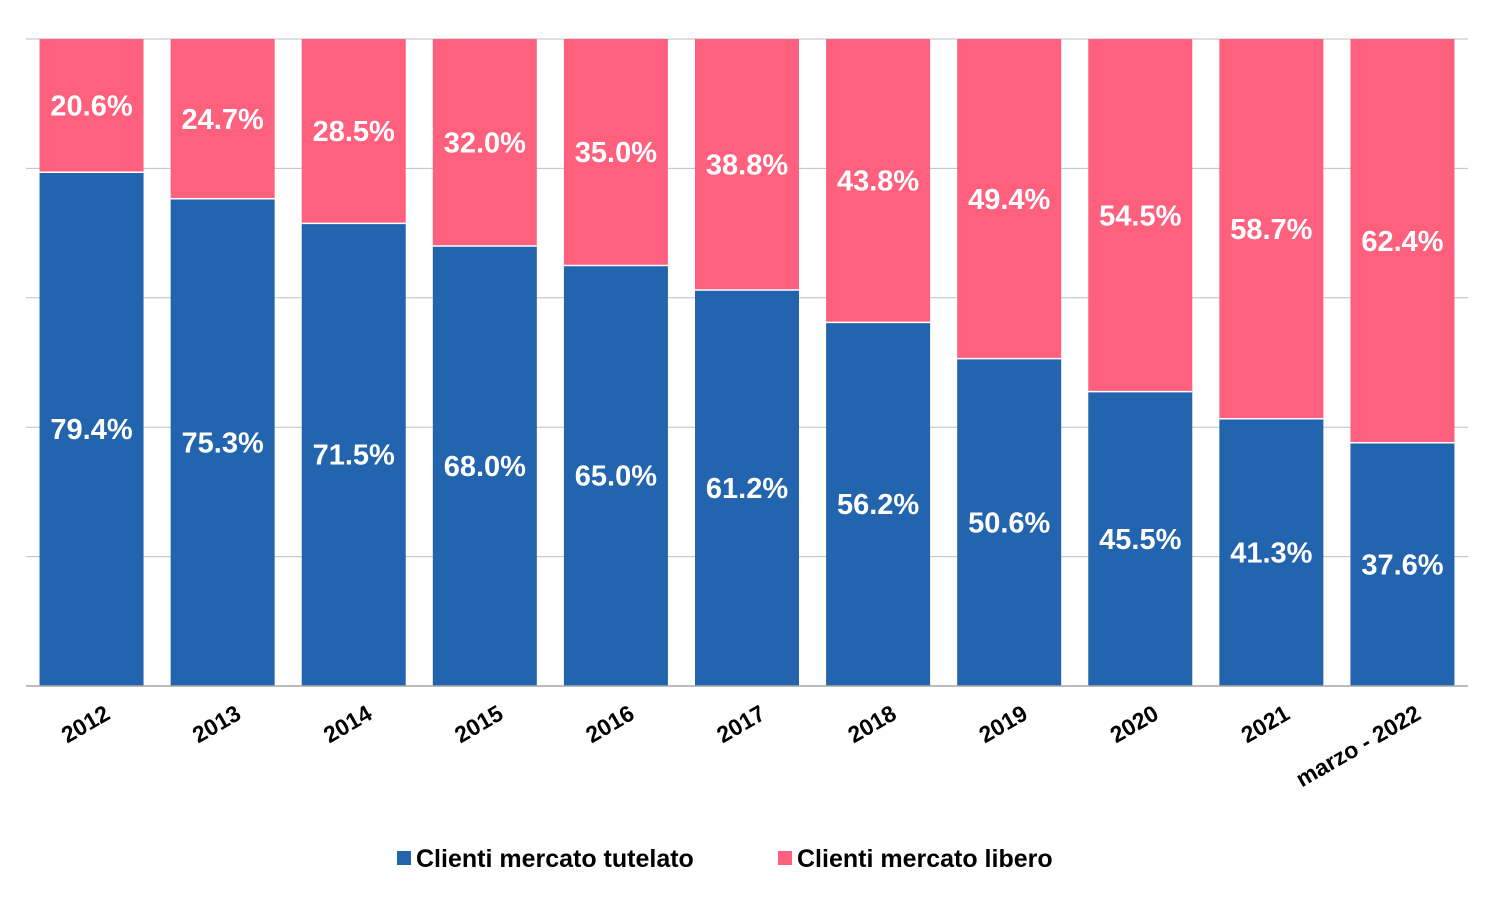 This screenshot has width=1504, height=900. I want to click on data-label-libero-9: 58.7%, so click(1271, 230).